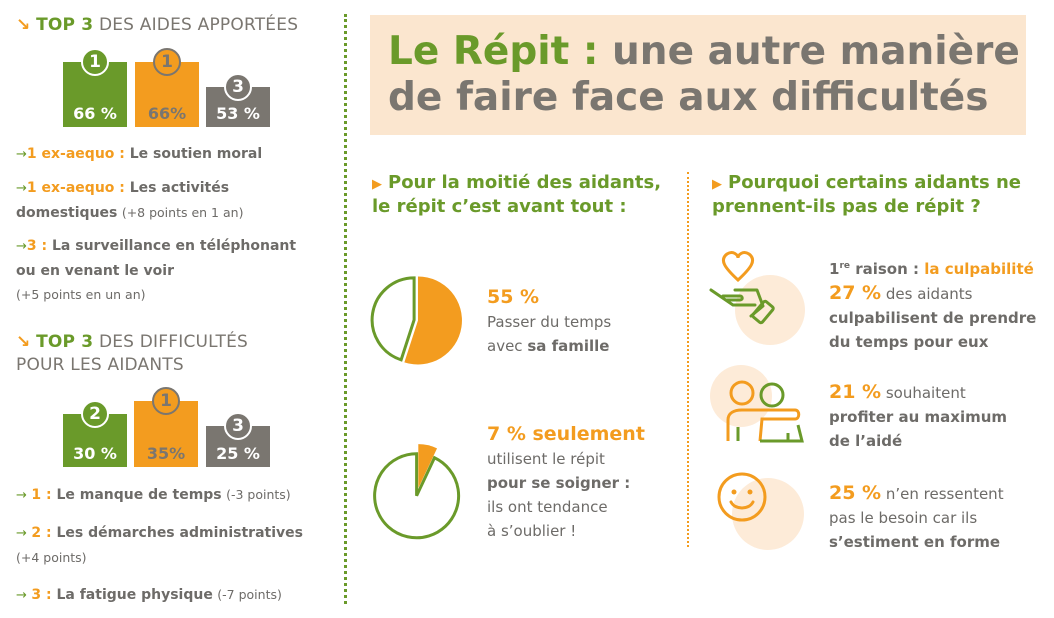  I want to click on aides-item-1: →1 ex-aequo : Le soutien moral, so click(139, 154).